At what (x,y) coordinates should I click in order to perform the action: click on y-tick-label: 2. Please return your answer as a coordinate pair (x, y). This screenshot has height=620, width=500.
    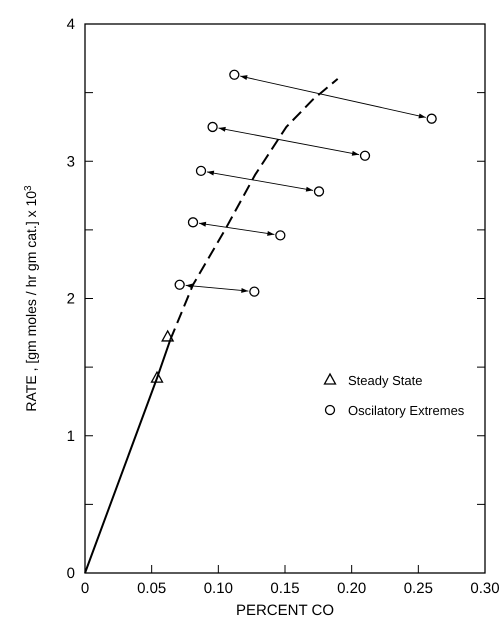
    Looking at the image, I should click on (70, 299).